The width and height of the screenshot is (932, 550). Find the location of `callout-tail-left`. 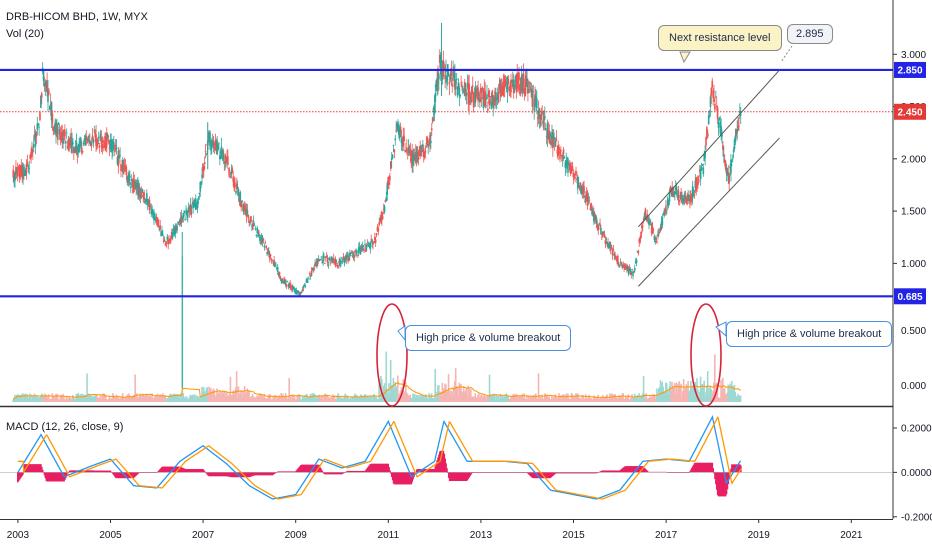

callout-tail-left is located at coordinates (401, 333).